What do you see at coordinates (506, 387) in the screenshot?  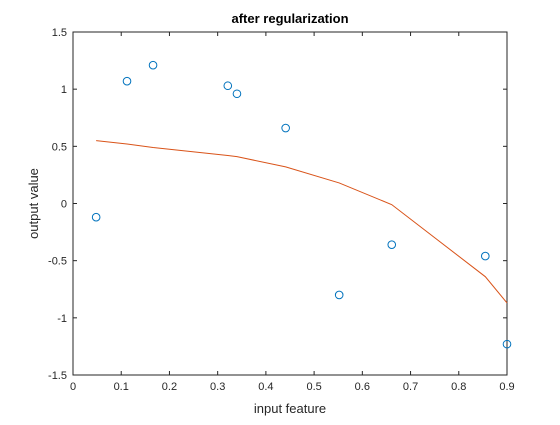 I see `x-tick-label: 0.9` at bounding box center [506, 387].